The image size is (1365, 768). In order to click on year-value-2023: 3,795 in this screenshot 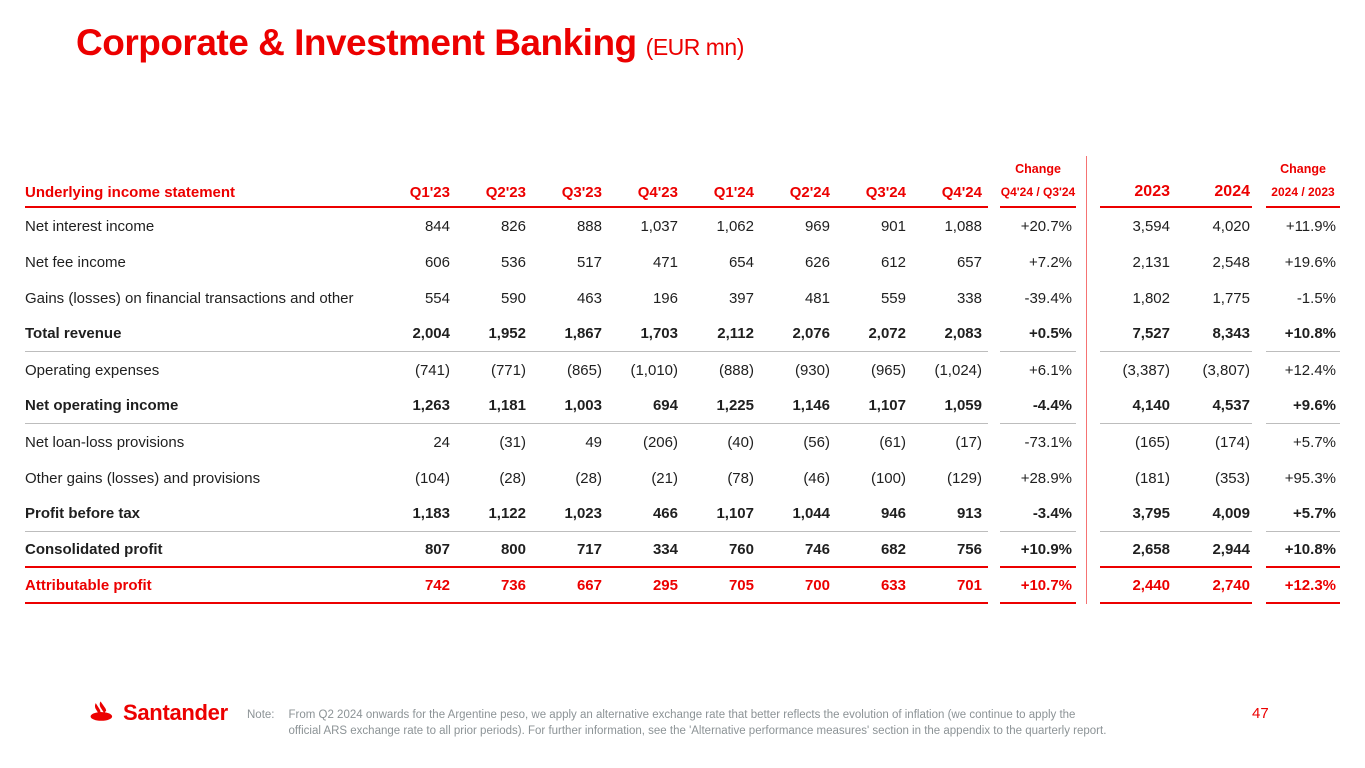, I will do `click(1151, 513)`.